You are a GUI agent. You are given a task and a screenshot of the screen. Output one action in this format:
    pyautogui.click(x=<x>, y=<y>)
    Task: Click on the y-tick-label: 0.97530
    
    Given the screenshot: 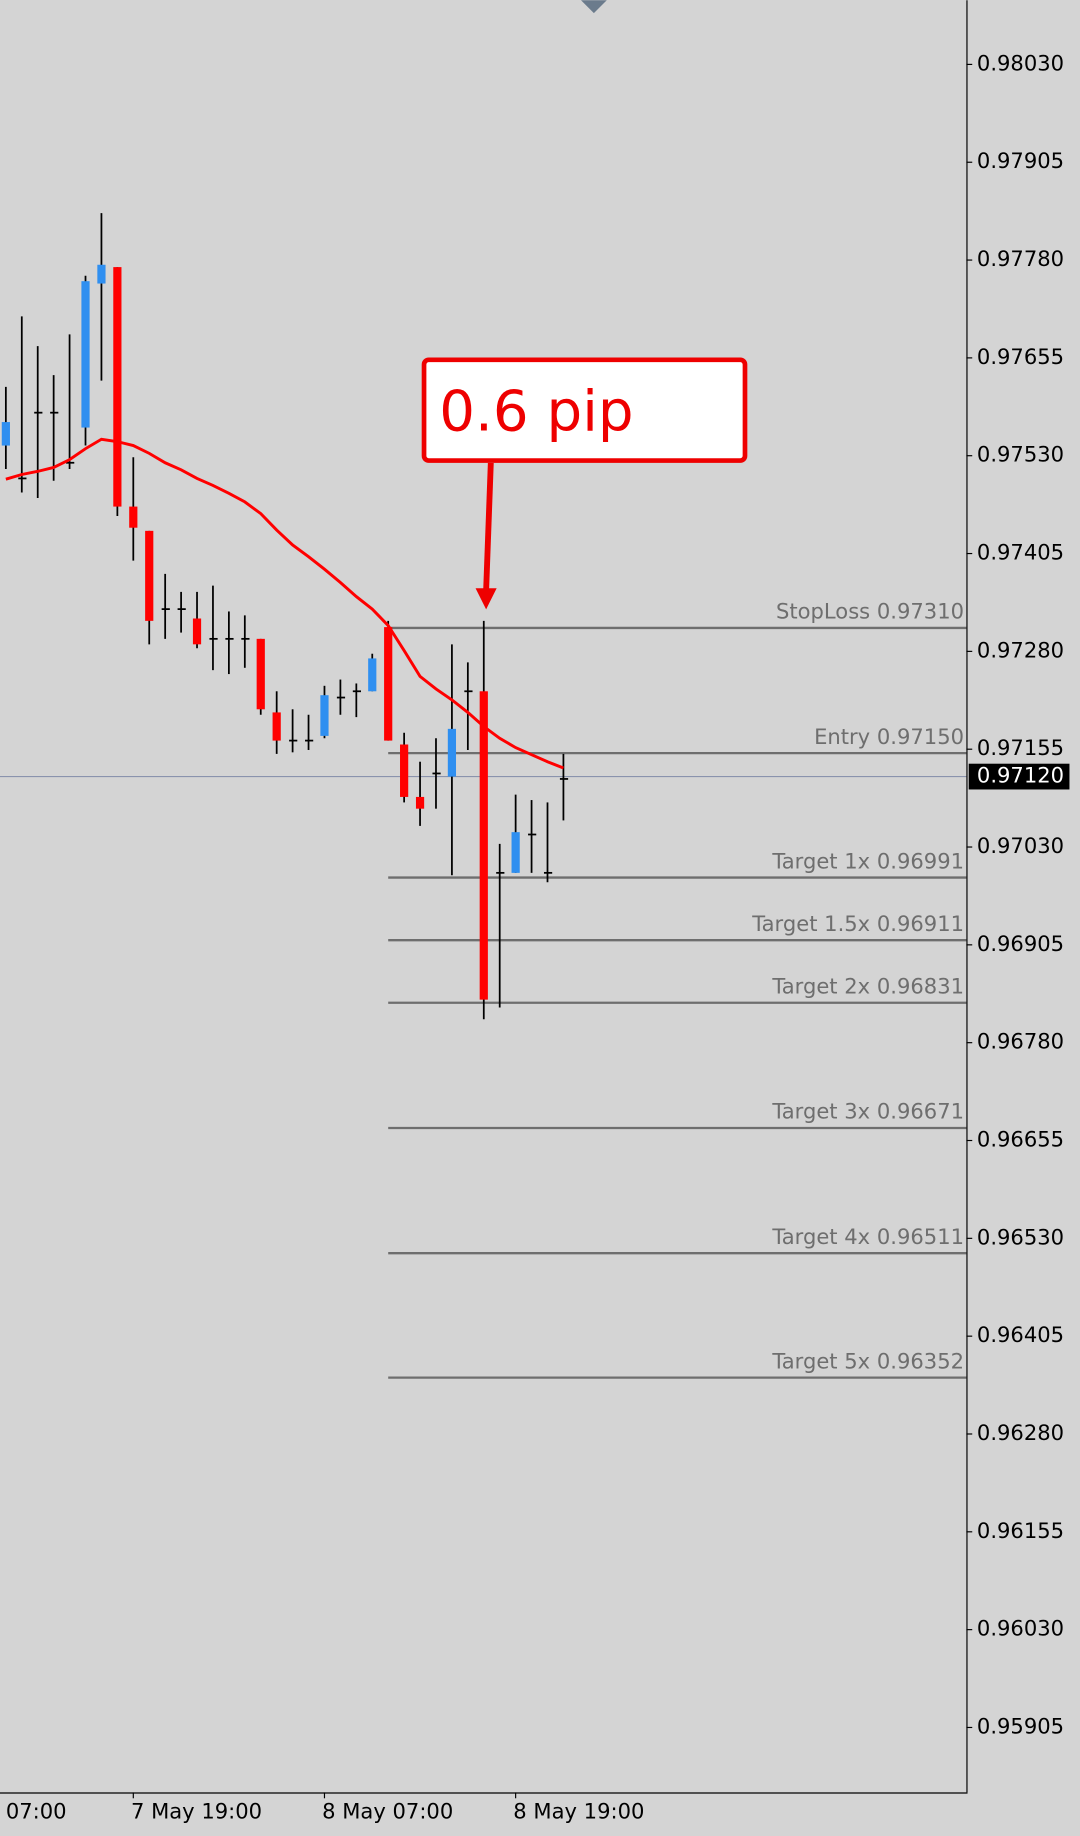 What is the action you would take?
    pyautogui.click(x=1020, y=454)
    